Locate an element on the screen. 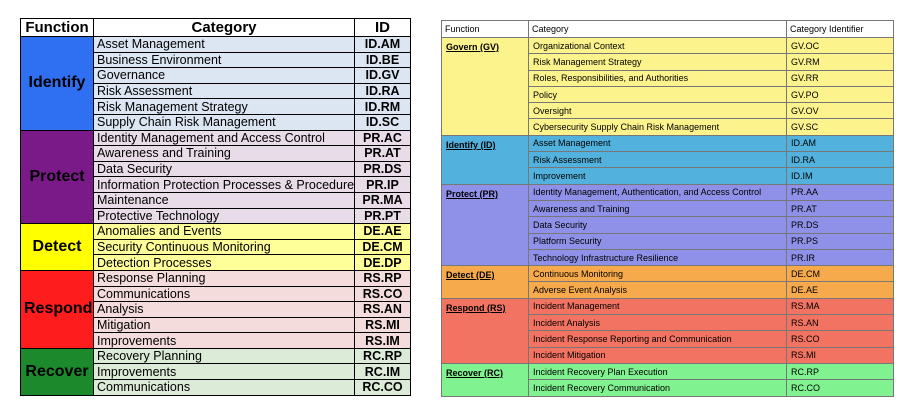  category-cell: Recovery Planning is located at coordinates (224, 356).